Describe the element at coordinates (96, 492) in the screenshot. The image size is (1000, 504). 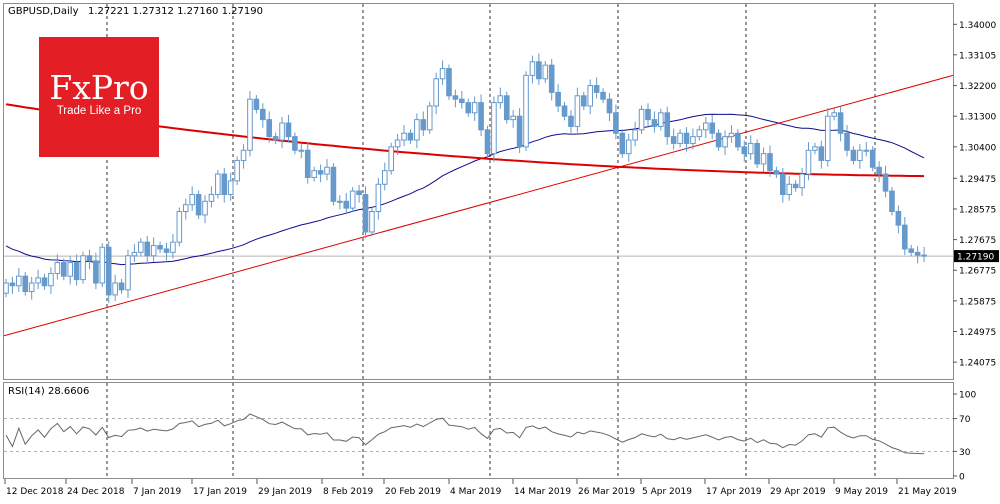
I see `x-tick-label: 24 Dec 2018` at that location.